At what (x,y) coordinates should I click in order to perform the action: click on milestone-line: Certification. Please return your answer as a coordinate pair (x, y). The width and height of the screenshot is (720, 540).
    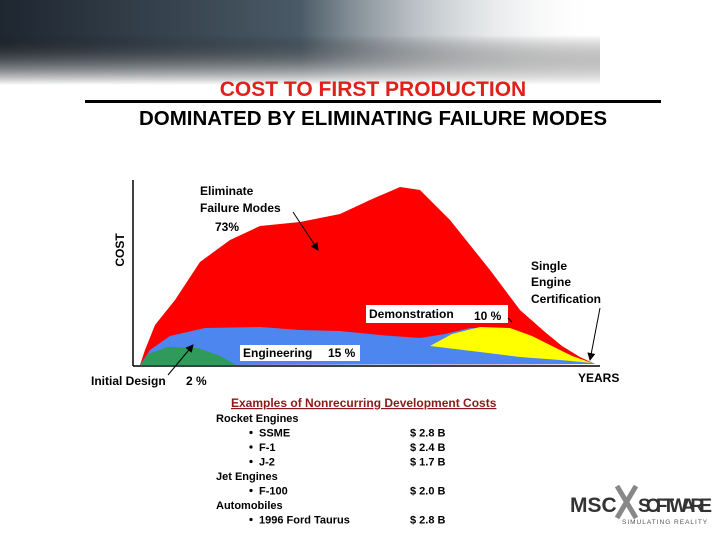
    Looking at the image, I should click on (566, 299).